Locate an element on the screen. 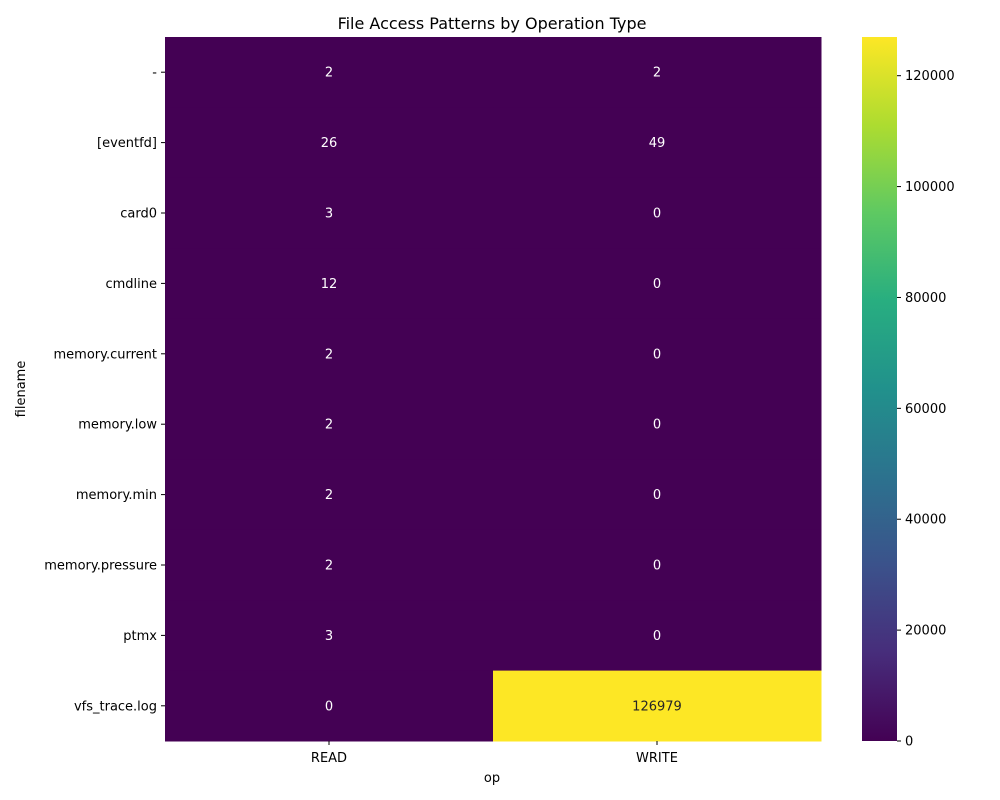 The image size is (1000, 800). colorbar-ticks: 0 20000 40000 60000 80000 100000 120000 is located at coordinates (926, 409).